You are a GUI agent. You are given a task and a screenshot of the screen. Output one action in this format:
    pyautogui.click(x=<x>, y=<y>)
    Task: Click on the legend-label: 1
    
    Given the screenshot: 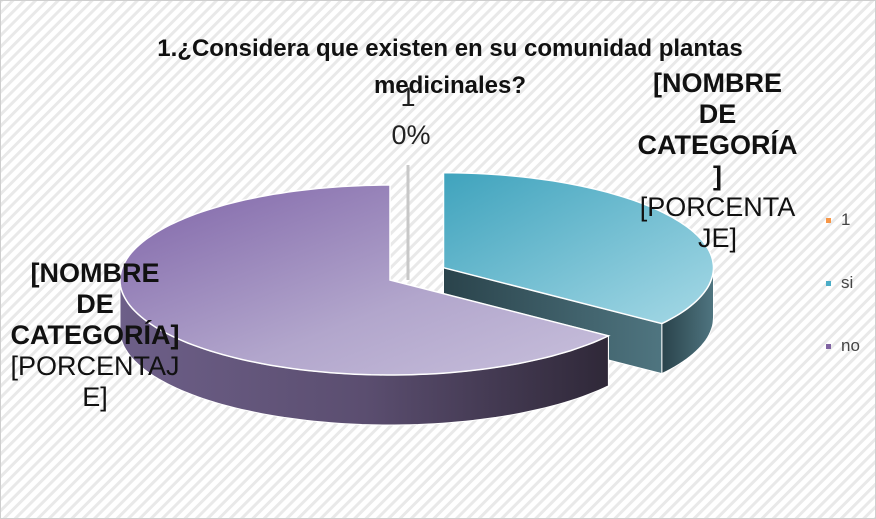 What is the action you would take?
    pyautogui.click(x=846, y=219)
    